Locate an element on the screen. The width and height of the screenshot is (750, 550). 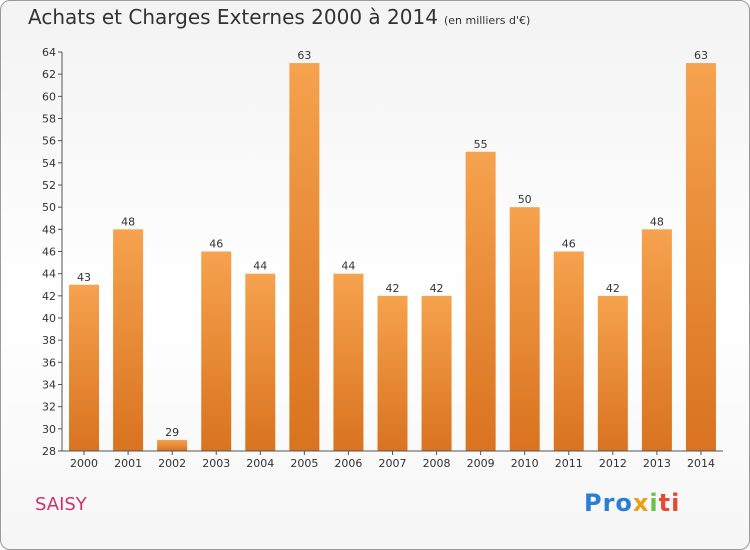
y-tick-label: 58 is located at coordinates (49, 119).